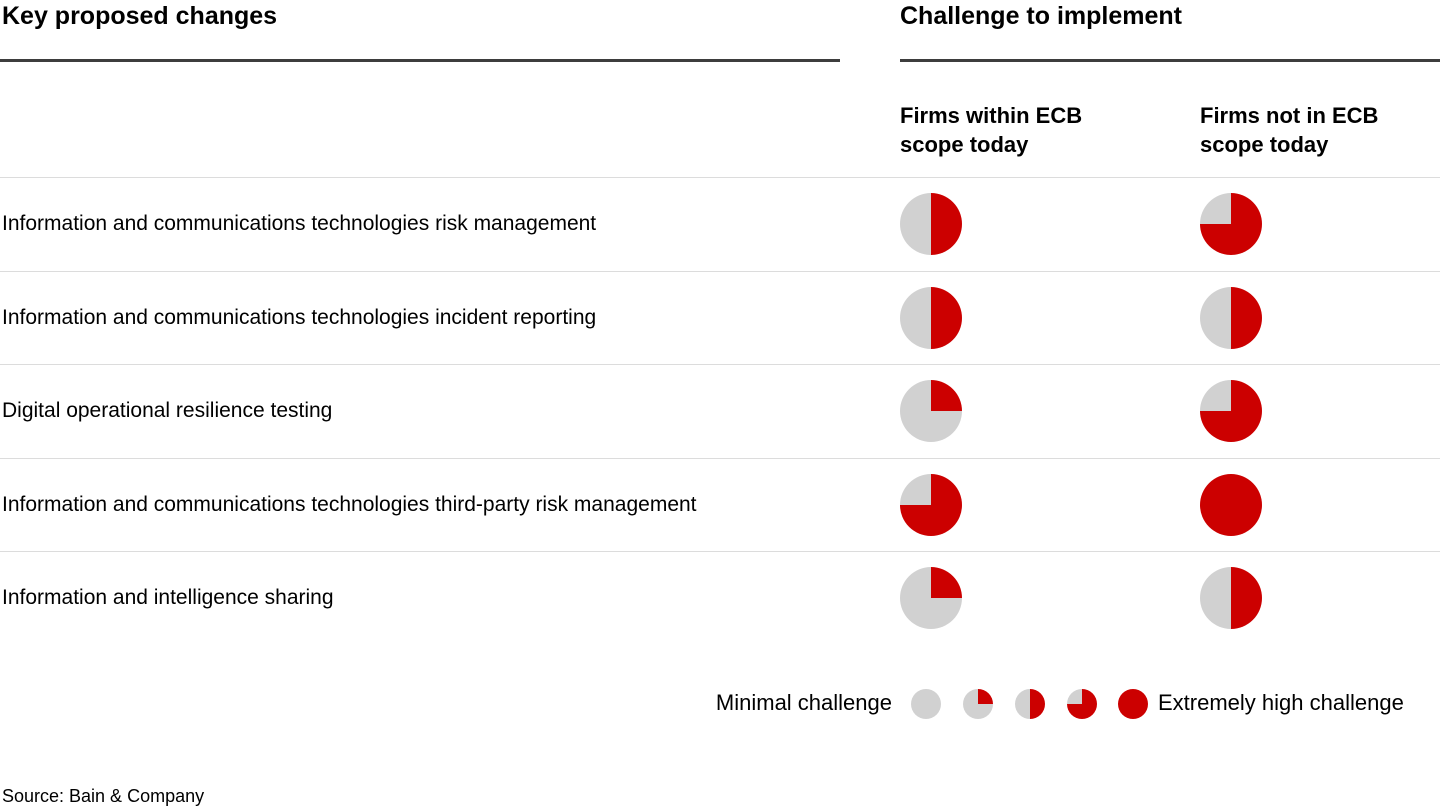 Image resolution: width=1440 pixels, height=810 pixels. Describe the element at coordinates (167, 411) in the screenshot. I see `row-label: Digital operational resilience testing` at that location.